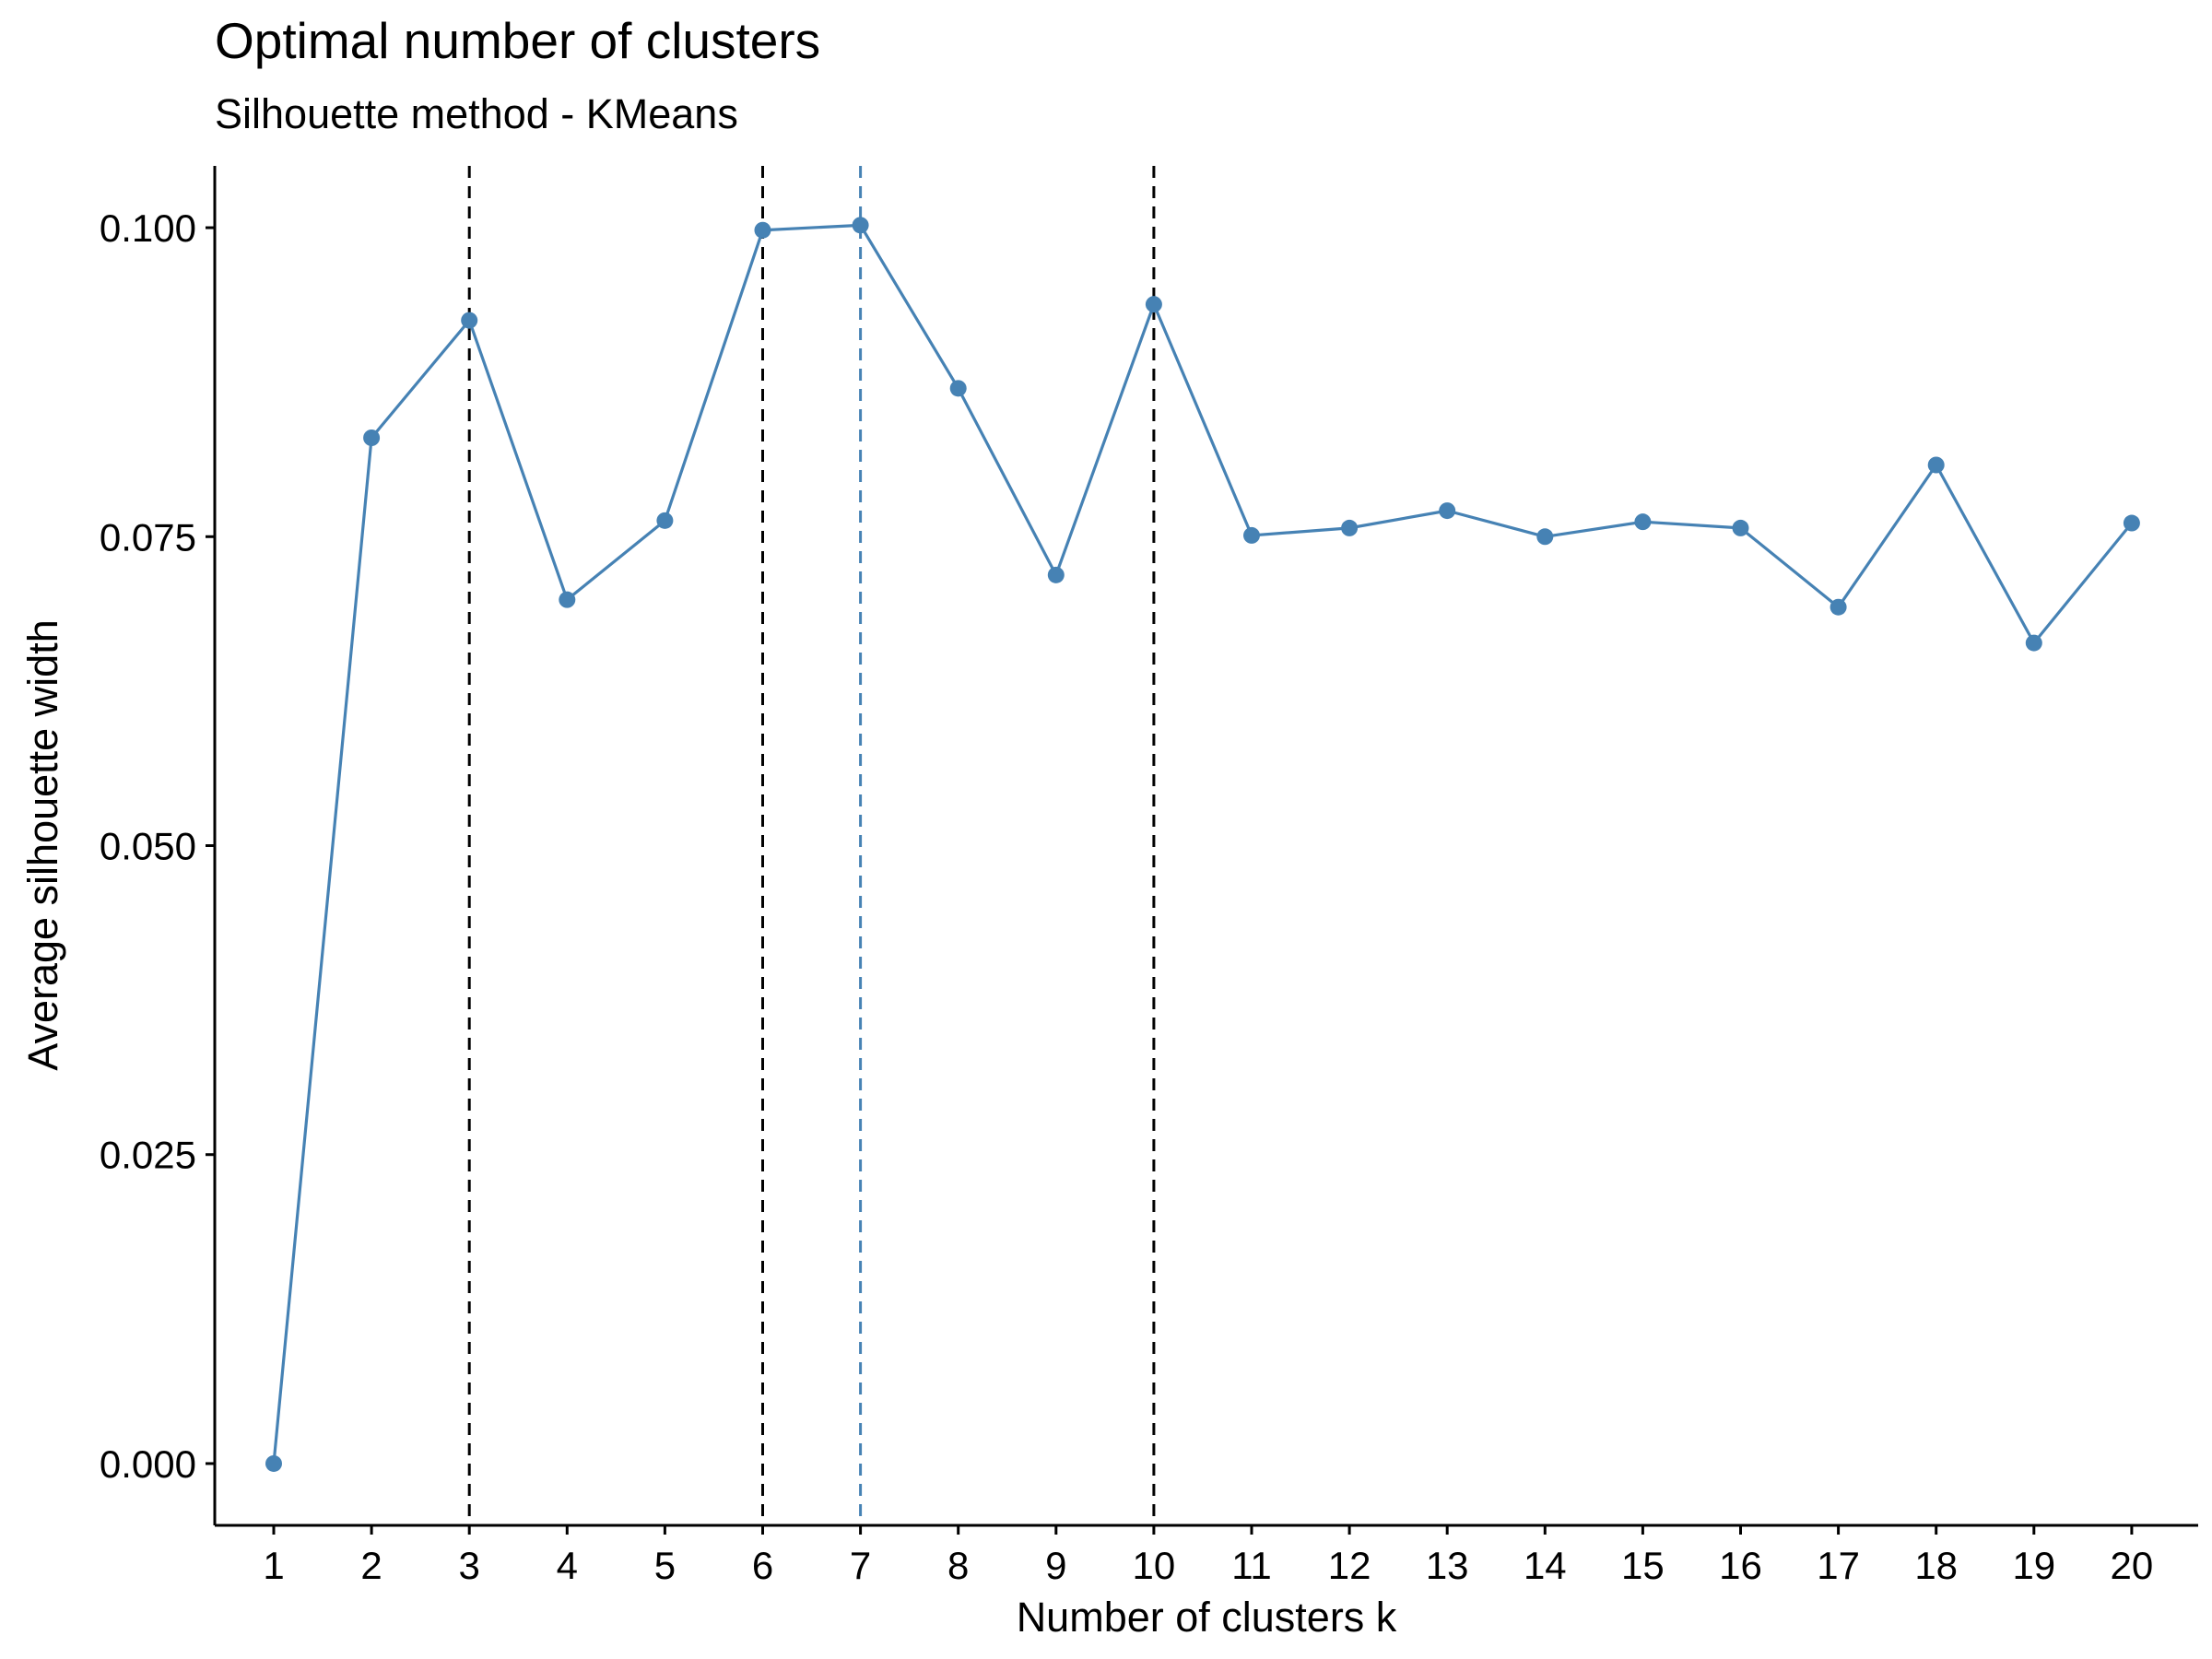 This screenshot has width=2212, height=1659. I want to click on x-tick-label: 20, so click(2132, 1565).